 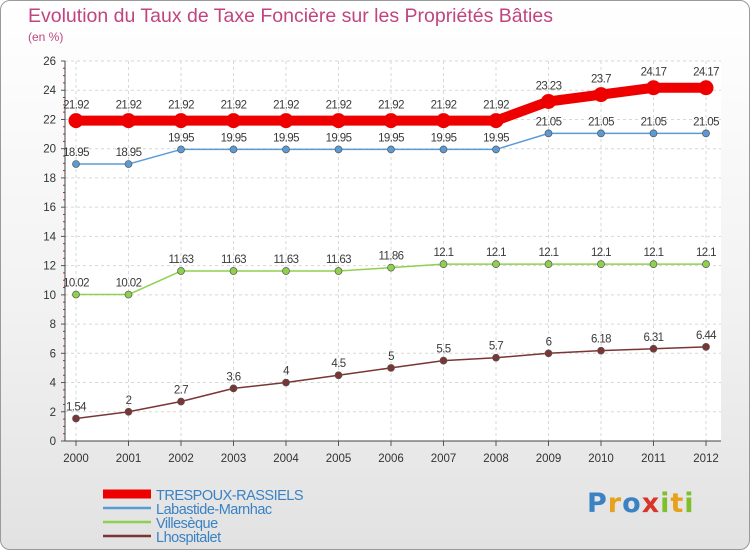 I want to click on data-label: 2, so click(x=129, y=401).